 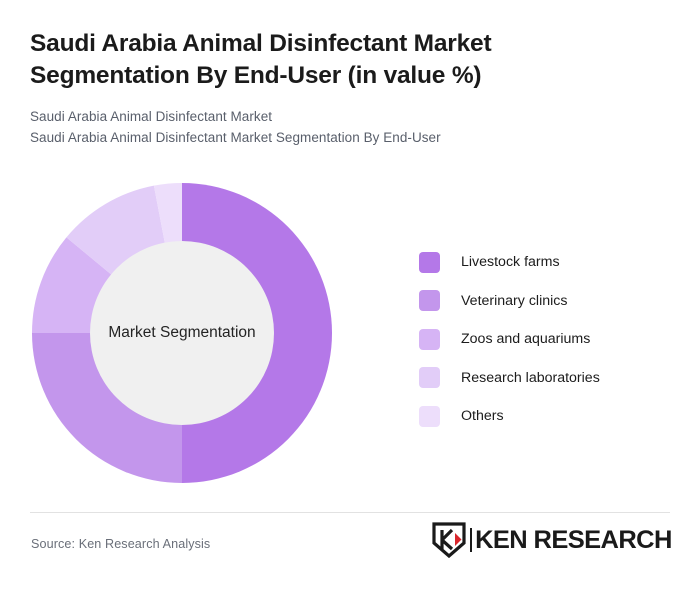 I want to click on legend-item: Research laboratories, so click(x=509, y=378).